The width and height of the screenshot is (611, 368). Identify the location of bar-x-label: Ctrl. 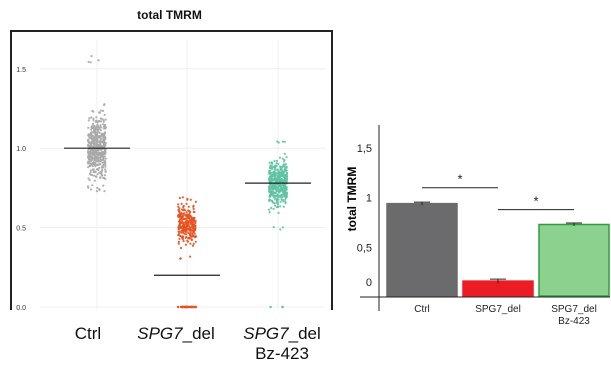
(422, 309).